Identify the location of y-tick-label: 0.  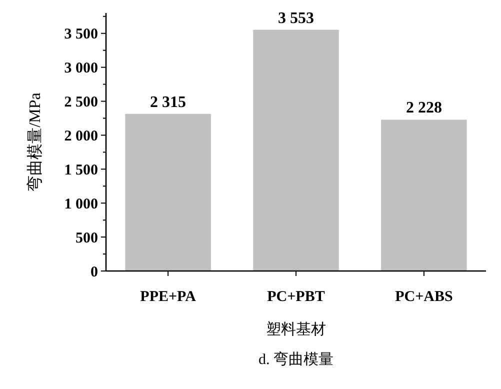
(94, 272).